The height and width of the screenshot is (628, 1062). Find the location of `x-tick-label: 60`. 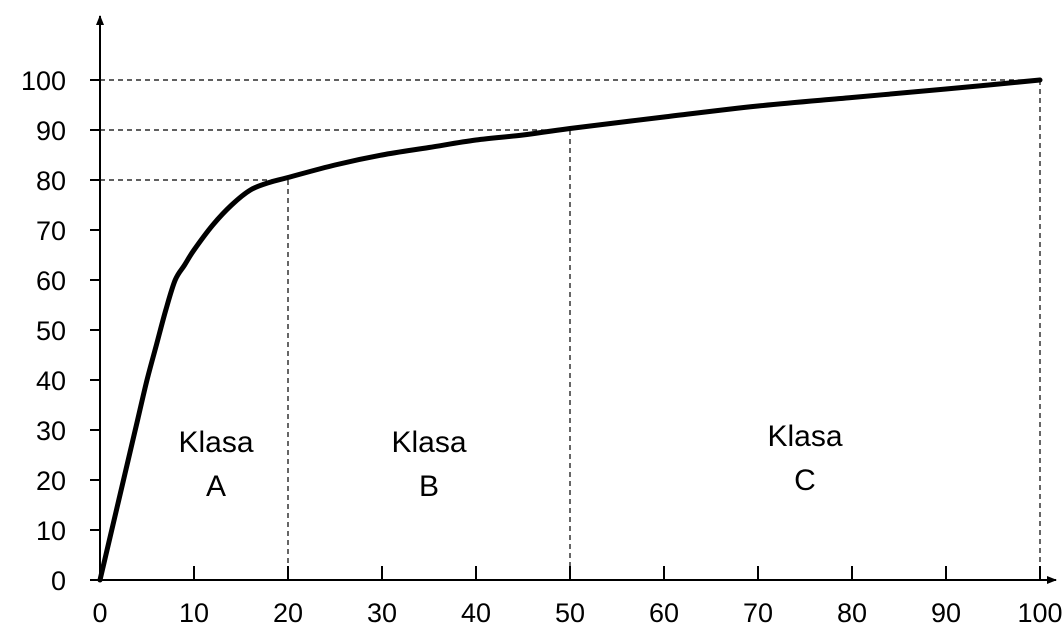

x-tick-label: 60 is located at coordinates (664, 613).